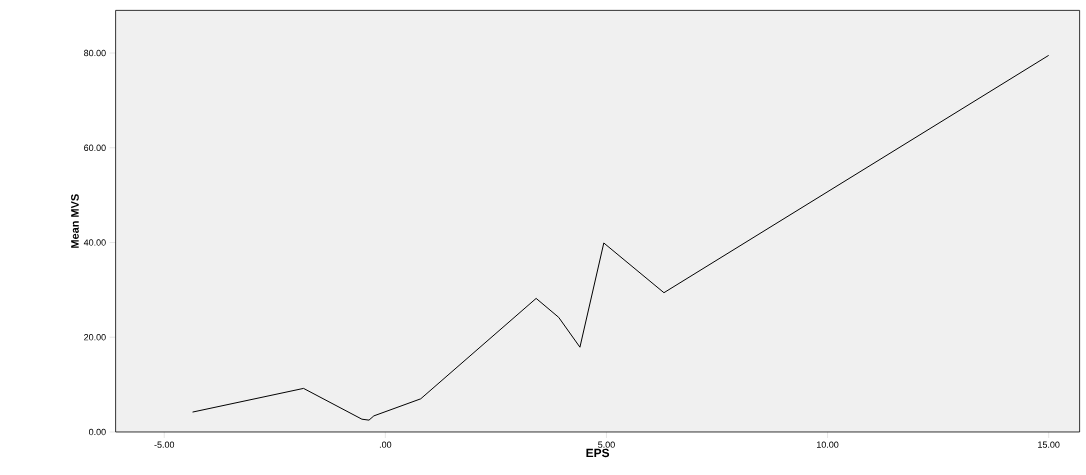 Image resolution: width=1086 pixels, height=475 pixels. Describe the element at coordinates (95, 337) in the screenshot. I see `y-tick-label: 20.00` at that location.